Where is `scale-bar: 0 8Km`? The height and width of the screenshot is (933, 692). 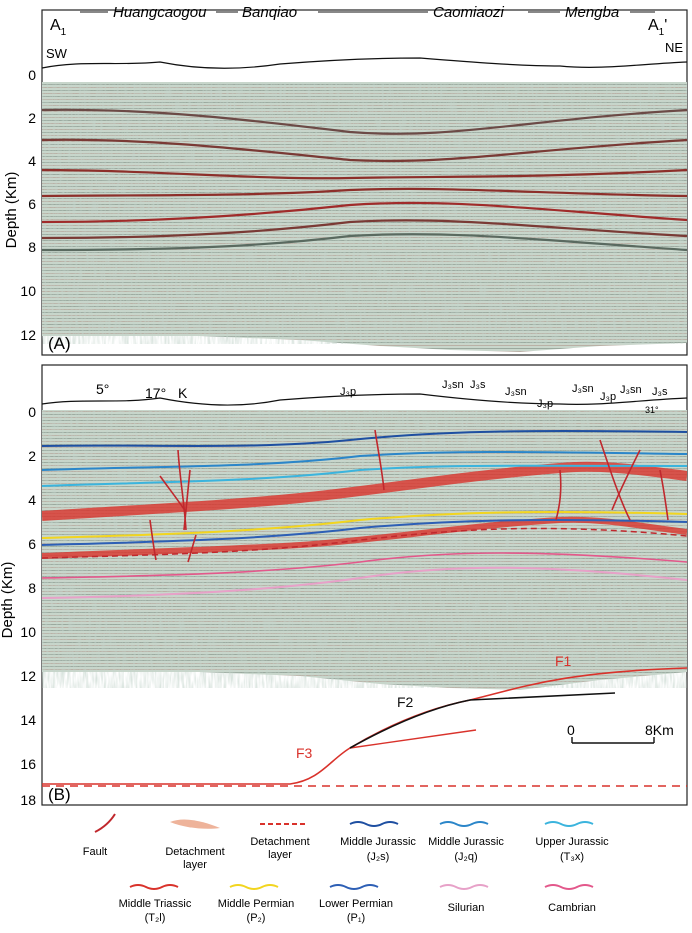
scale-bar: 0 8Km is located at coordinates (620, 733).